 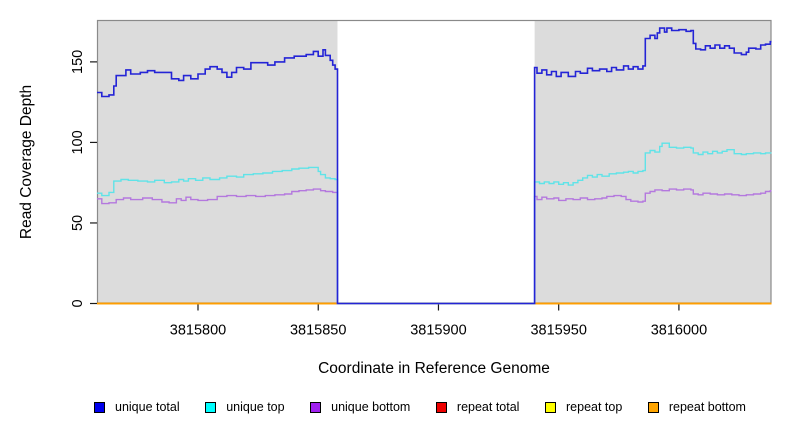 What do you see at coordinates (255, 407) in the screenshot?
I see `legend-label-unique-top: unique top` at bounding box center [255, 407].